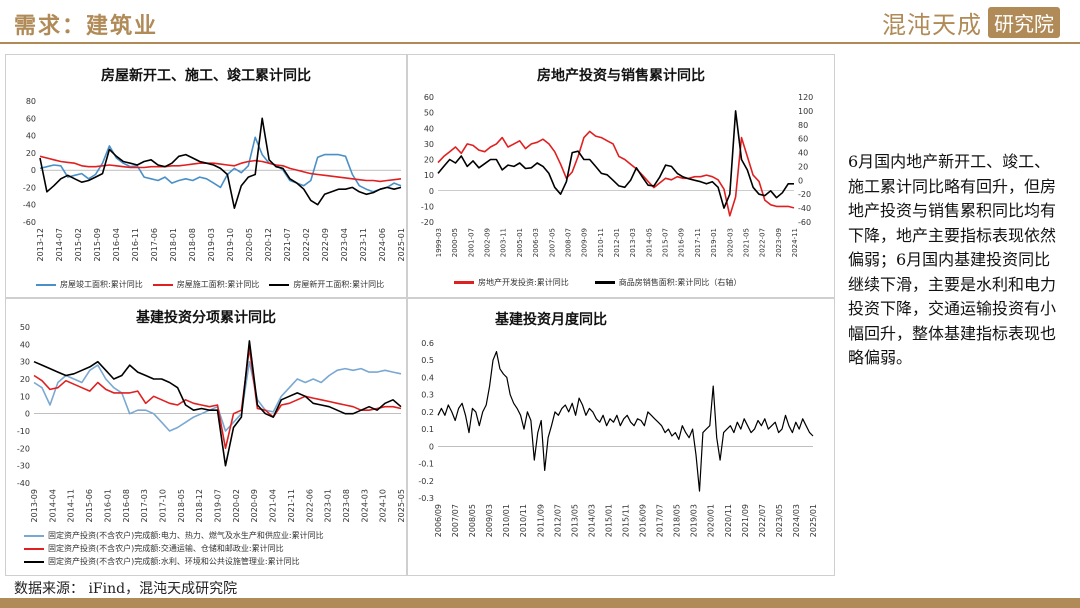 Image resolution: width=1080 pixels, height=608 pixels. What do you see at coordinates (162, 505) in the screenshot?
I see `x-tick-label: 2017-10` at bounding box center [162, 505].